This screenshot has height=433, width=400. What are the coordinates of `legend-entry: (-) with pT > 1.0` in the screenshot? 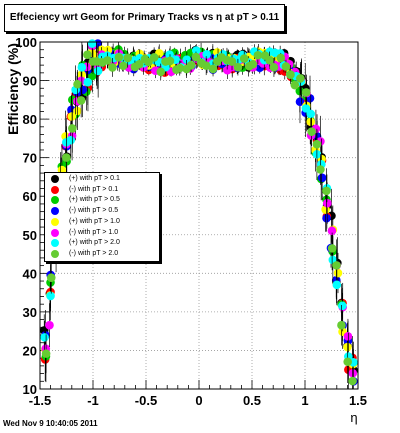 It's located at (102, 233).